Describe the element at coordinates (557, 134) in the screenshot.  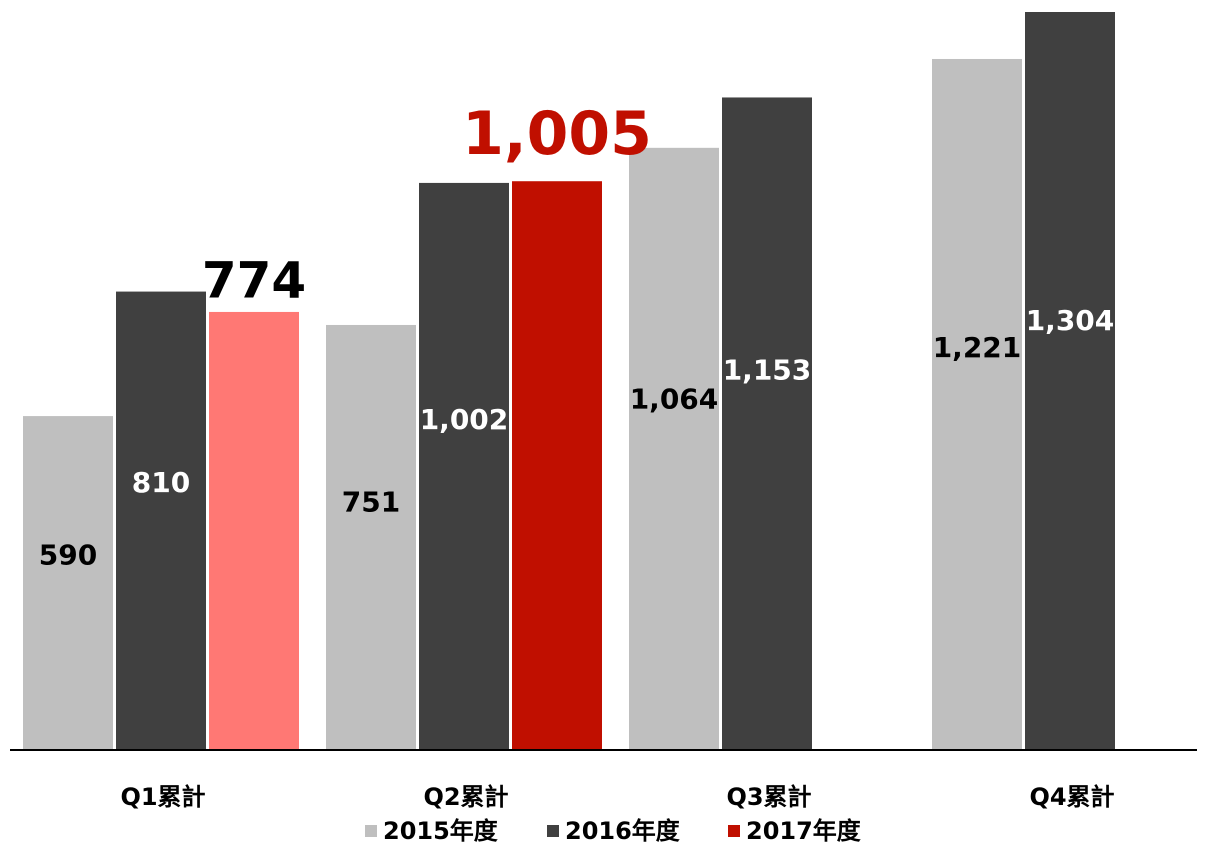
I see `value-label: 1,005` at that location.